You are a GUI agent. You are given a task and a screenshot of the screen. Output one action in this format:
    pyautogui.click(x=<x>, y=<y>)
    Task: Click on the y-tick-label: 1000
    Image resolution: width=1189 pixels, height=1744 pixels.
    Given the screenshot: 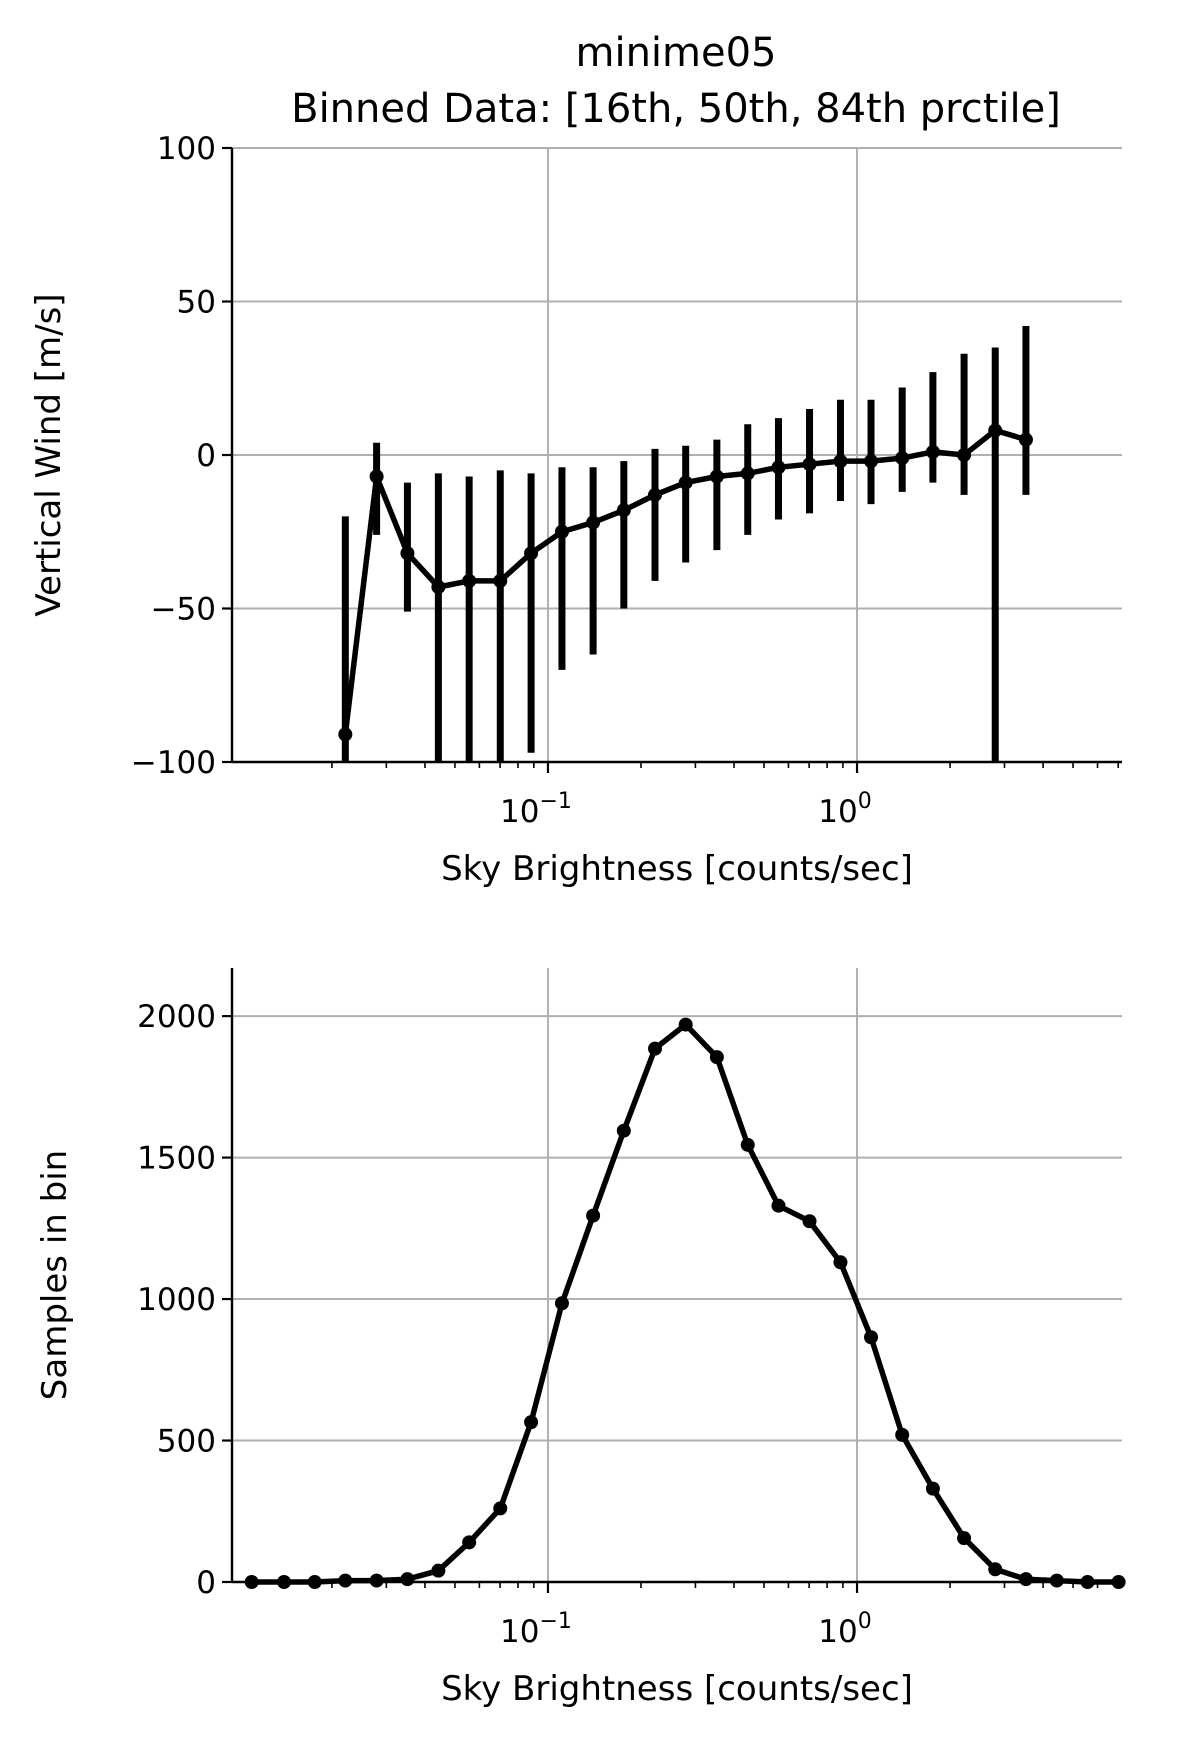 What is the action you would take?
    pyautogui.click(x=176, y=1300)
    